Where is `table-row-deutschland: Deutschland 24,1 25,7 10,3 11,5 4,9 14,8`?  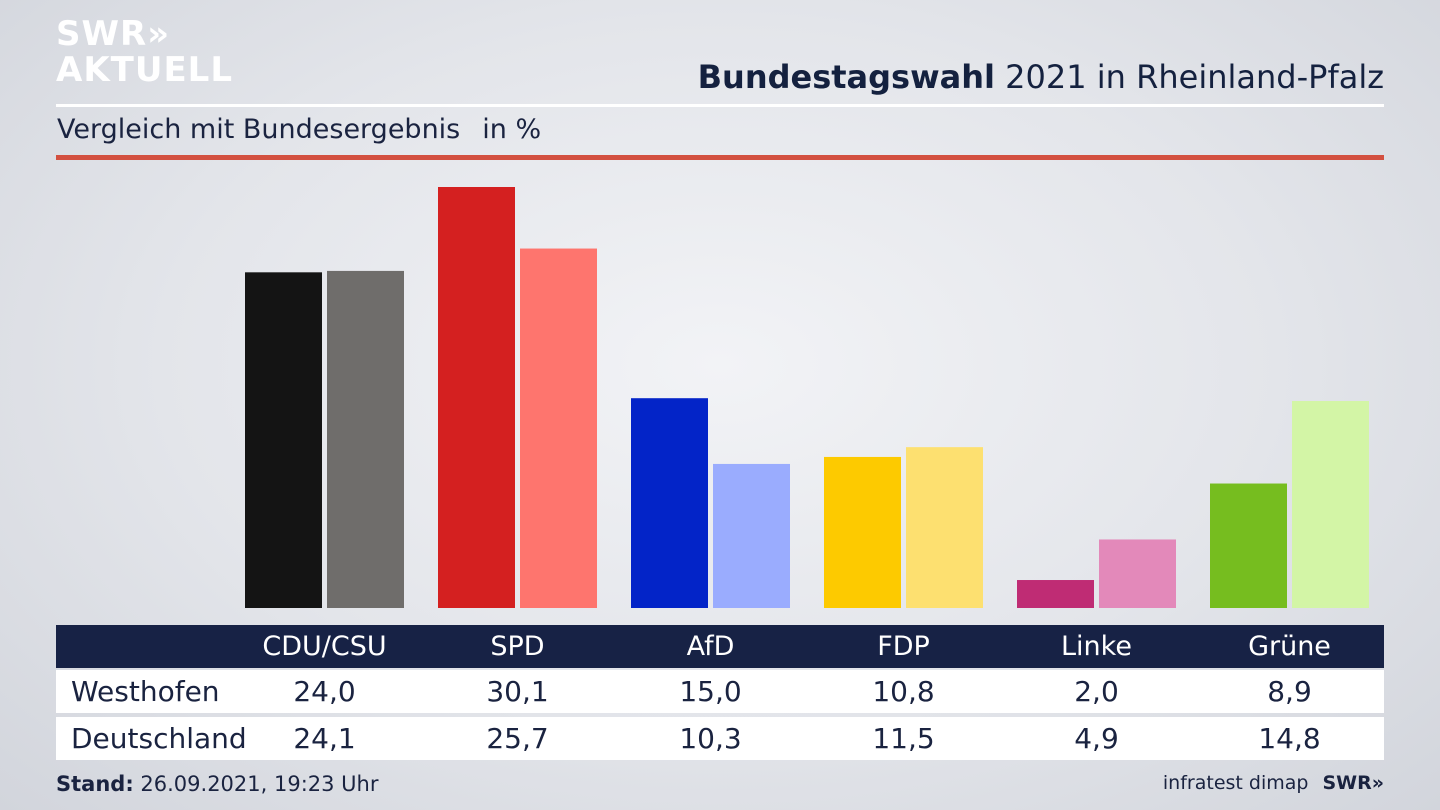 table-row-deutschland: Deutschland 24,1 25,7 10,3 11,5 4,9 14,8 is located at coordinates (720, 738).